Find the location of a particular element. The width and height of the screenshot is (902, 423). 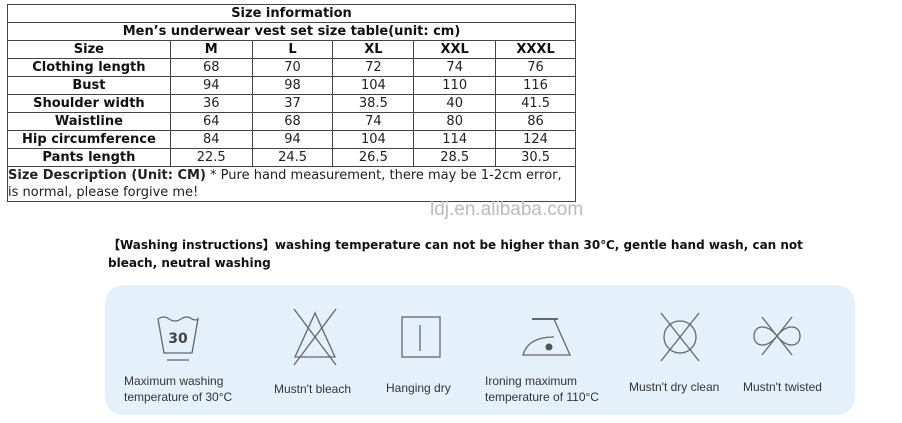

header-cell: Size is located at coordinates (89, 49).